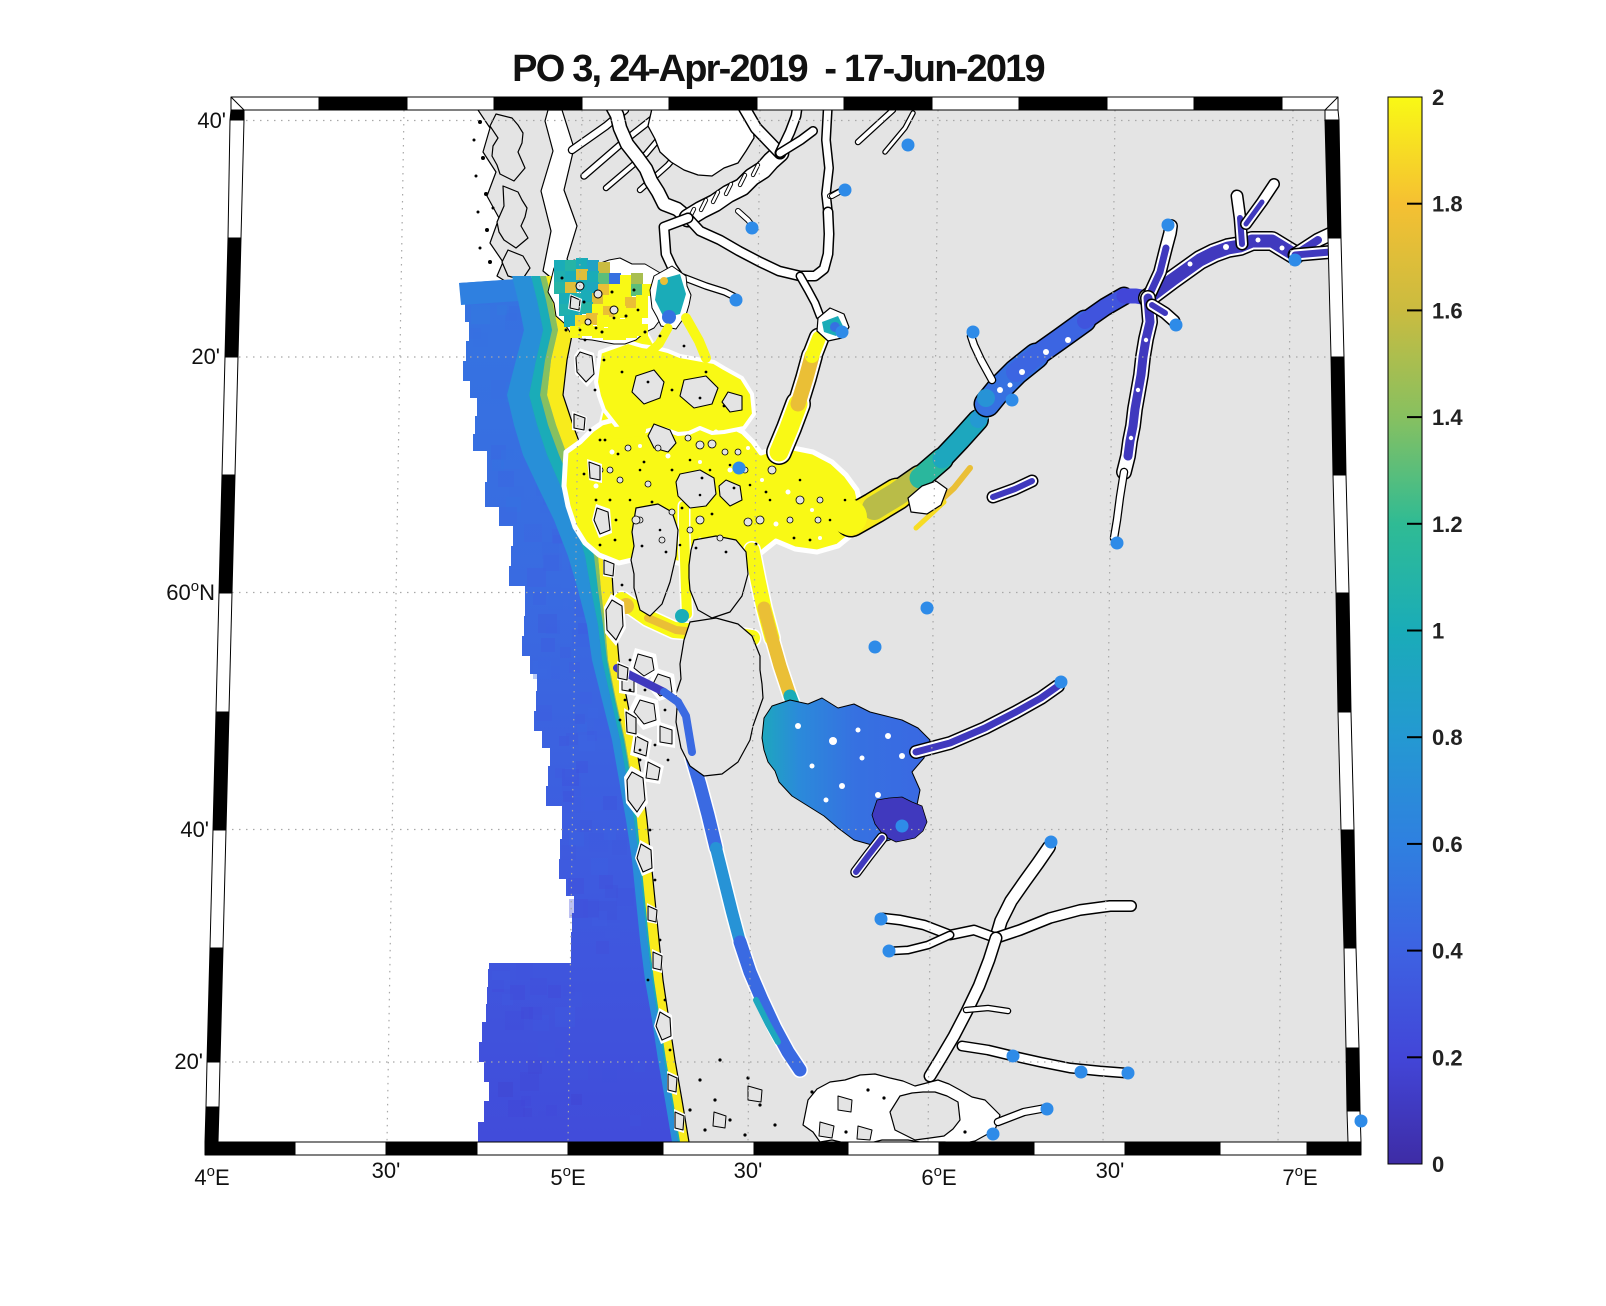 Image resolution: width=1606 pixels, height=1306 pixels. Describe the element at coordinates (1447, 417) in the screenshot. I see `svg-text: 1.4` at that location.